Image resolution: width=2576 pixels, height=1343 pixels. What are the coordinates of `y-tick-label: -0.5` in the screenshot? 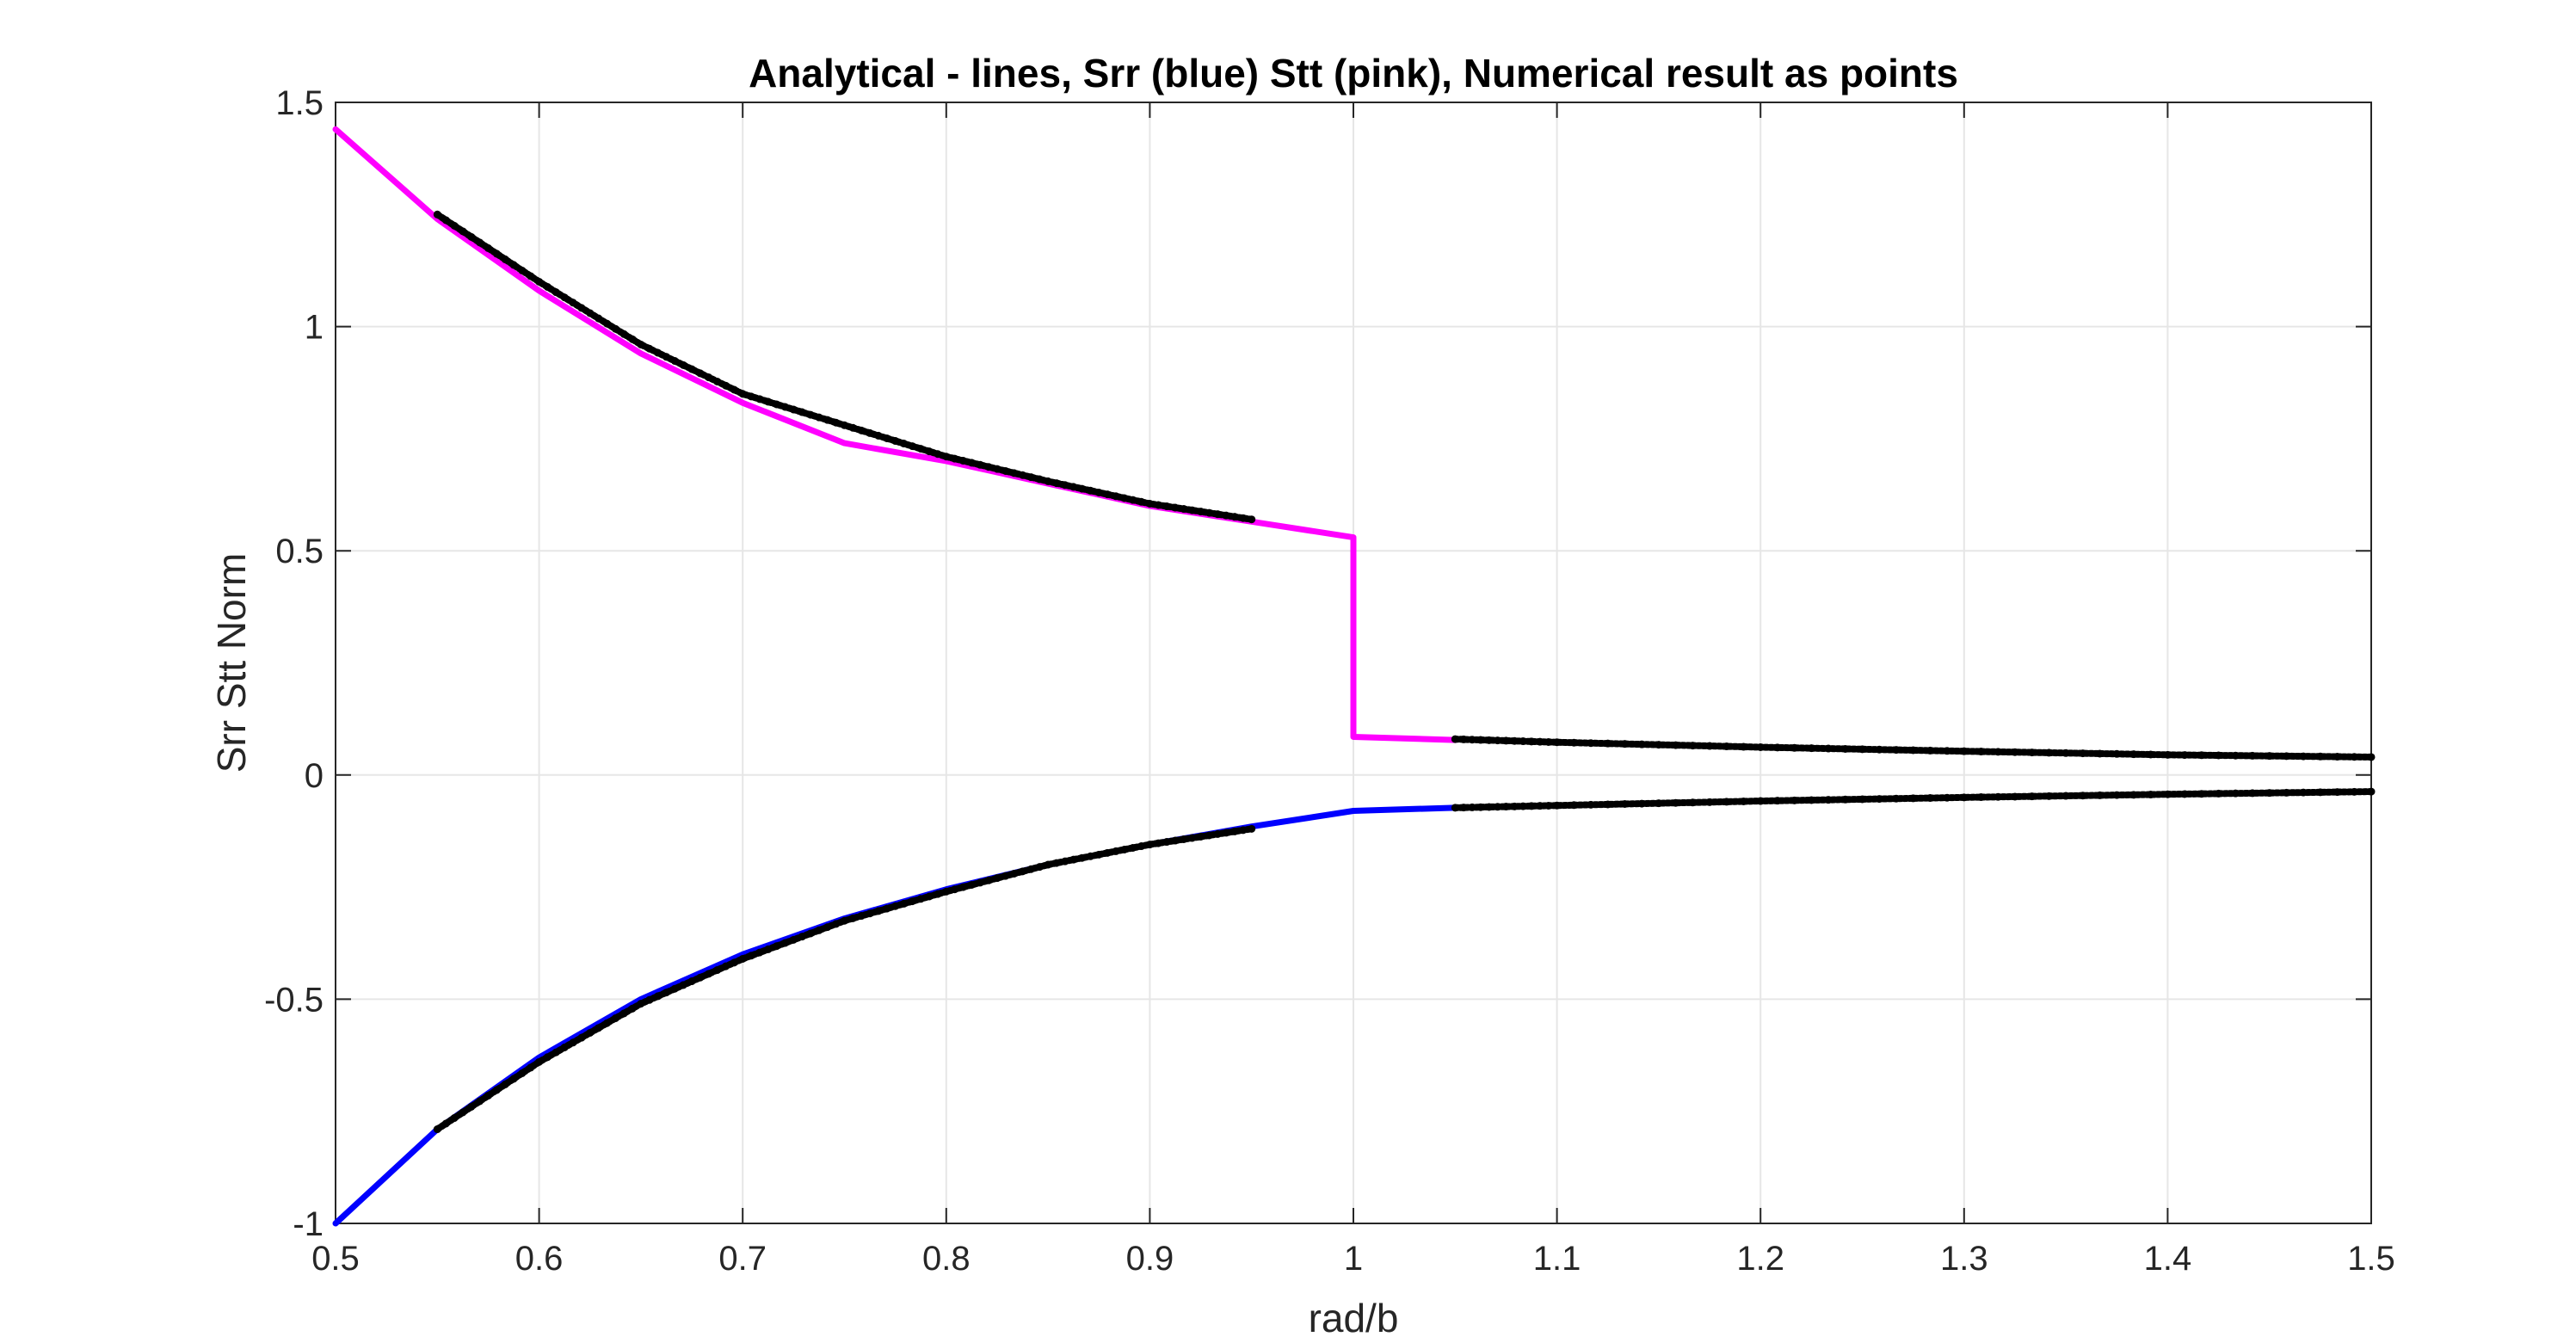 It's located at (294, 1000).